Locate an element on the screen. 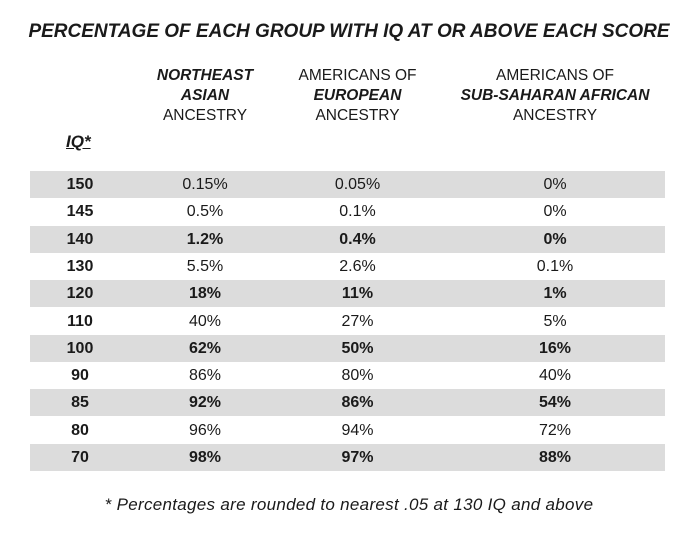 The image size is (698, 541). column-header-european: AMERICANS OF EUROPEAN ANCESTRY is located at coordinates (357, 96).